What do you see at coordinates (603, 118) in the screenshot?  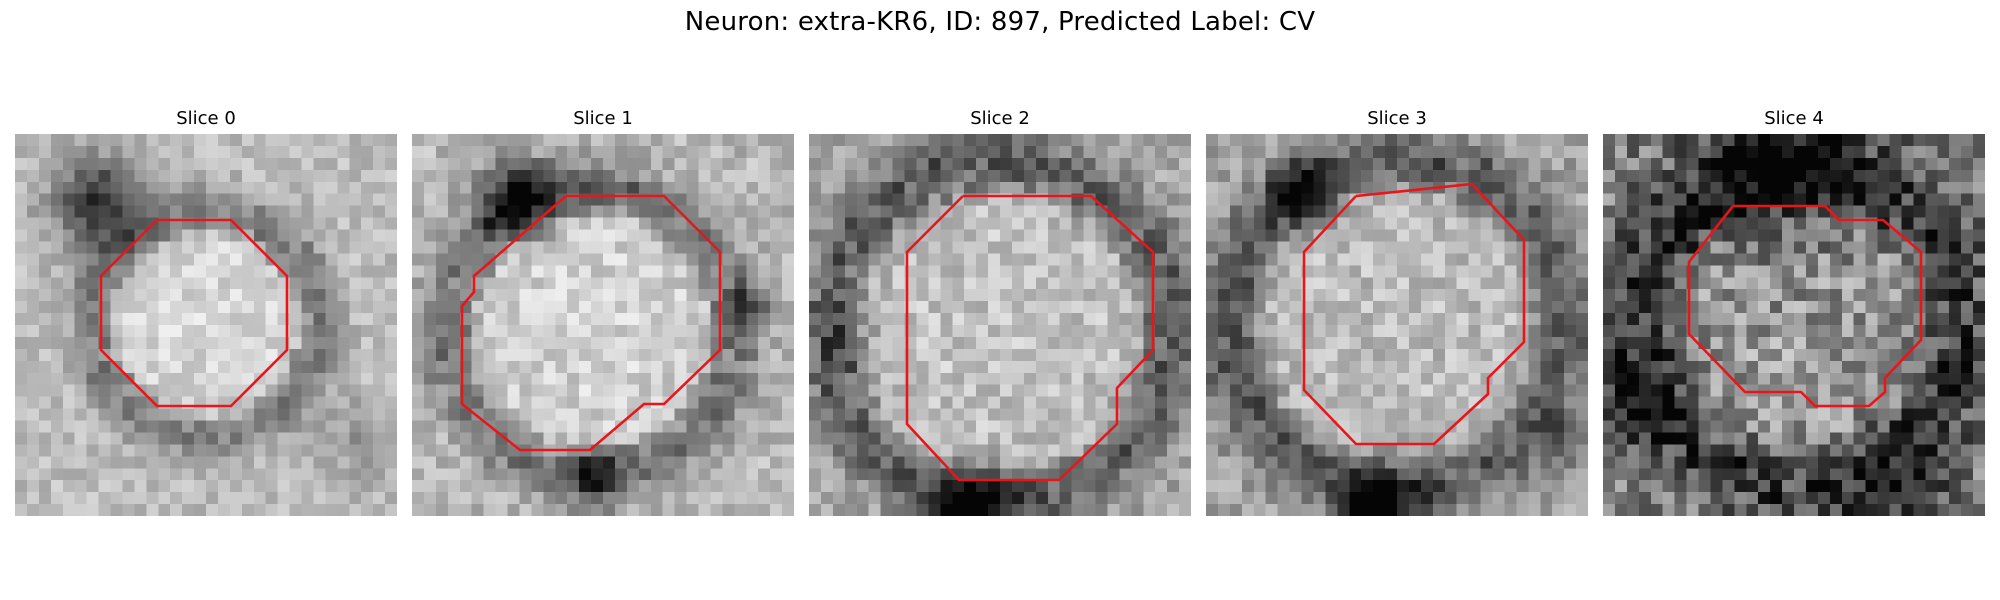 I see `slice-title: Slice 1` at bounding box center [603, 118].